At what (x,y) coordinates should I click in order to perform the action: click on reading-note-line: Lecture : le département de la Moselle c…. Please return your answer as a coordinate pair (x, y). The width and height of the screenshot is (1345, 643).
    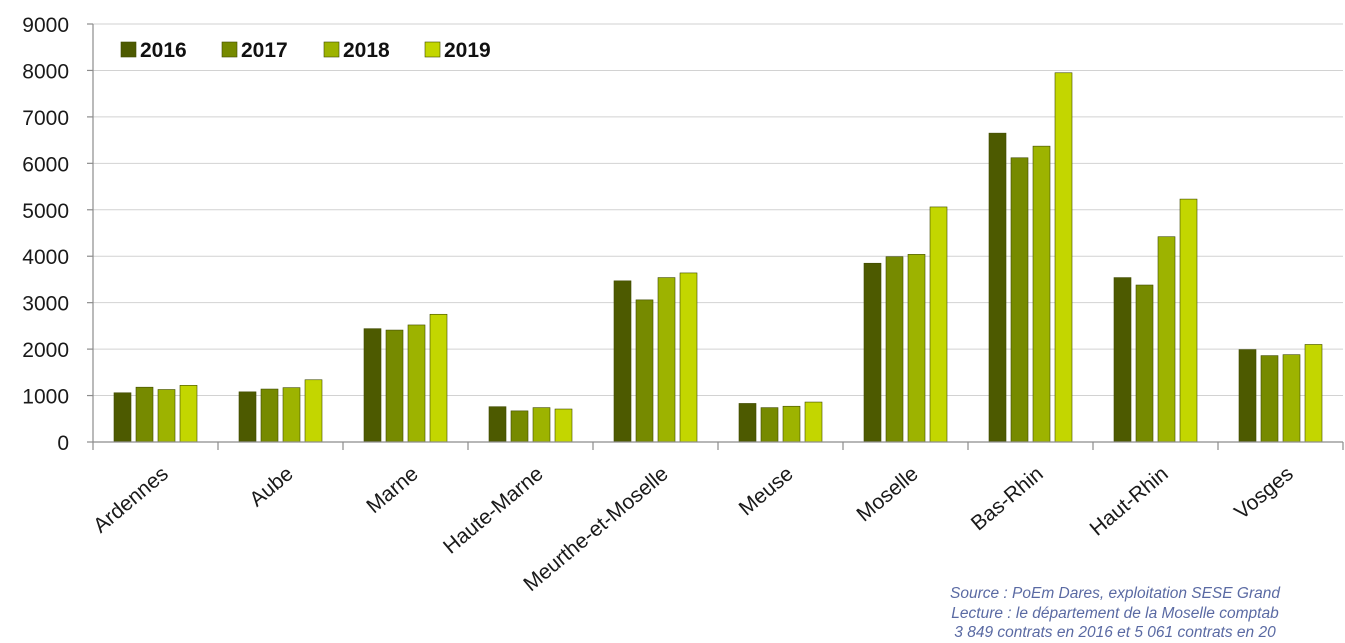
    Looking at the image, I should click on (1115, 613).